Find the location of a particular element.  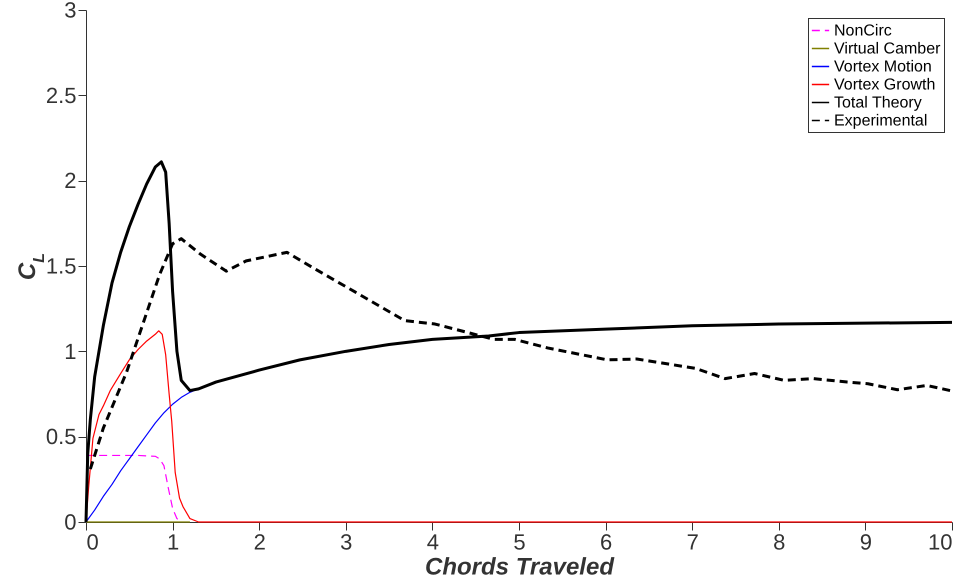

x-tick-label: 3 is located at coordinates (346, 542).